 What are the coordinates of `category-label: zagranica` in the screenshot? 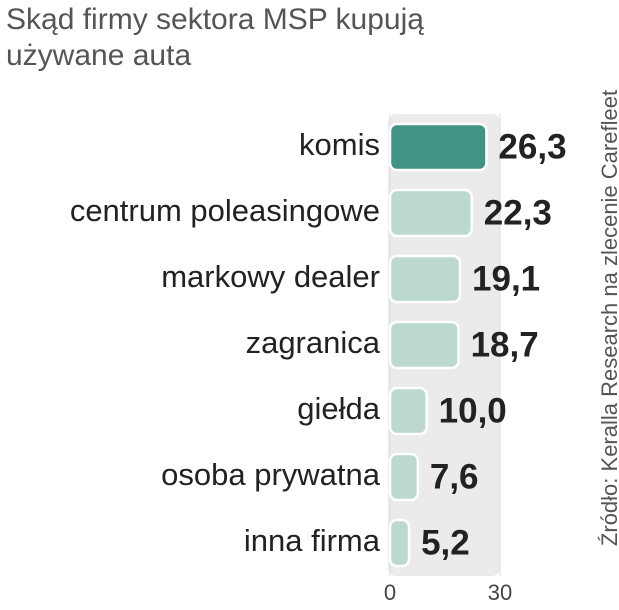 It's located at (313, 342).